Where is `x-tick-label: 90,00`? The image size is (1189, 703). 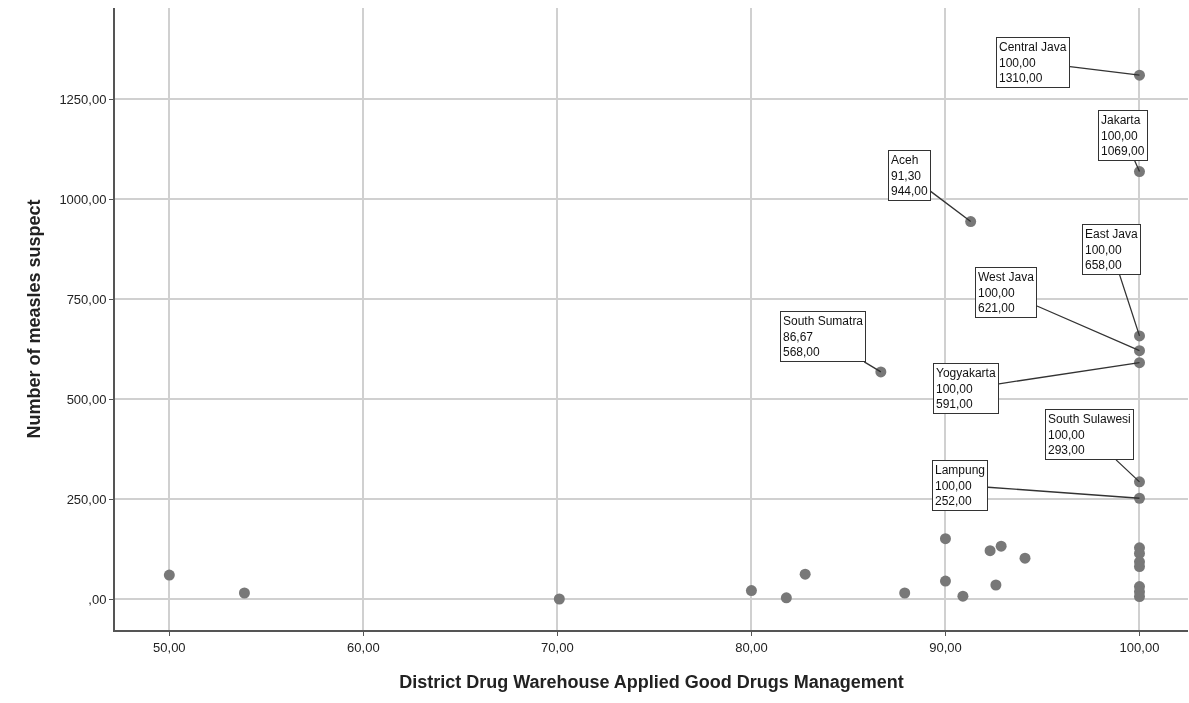
x-tick-label: 90,00 is located at coordinates (945, 647).